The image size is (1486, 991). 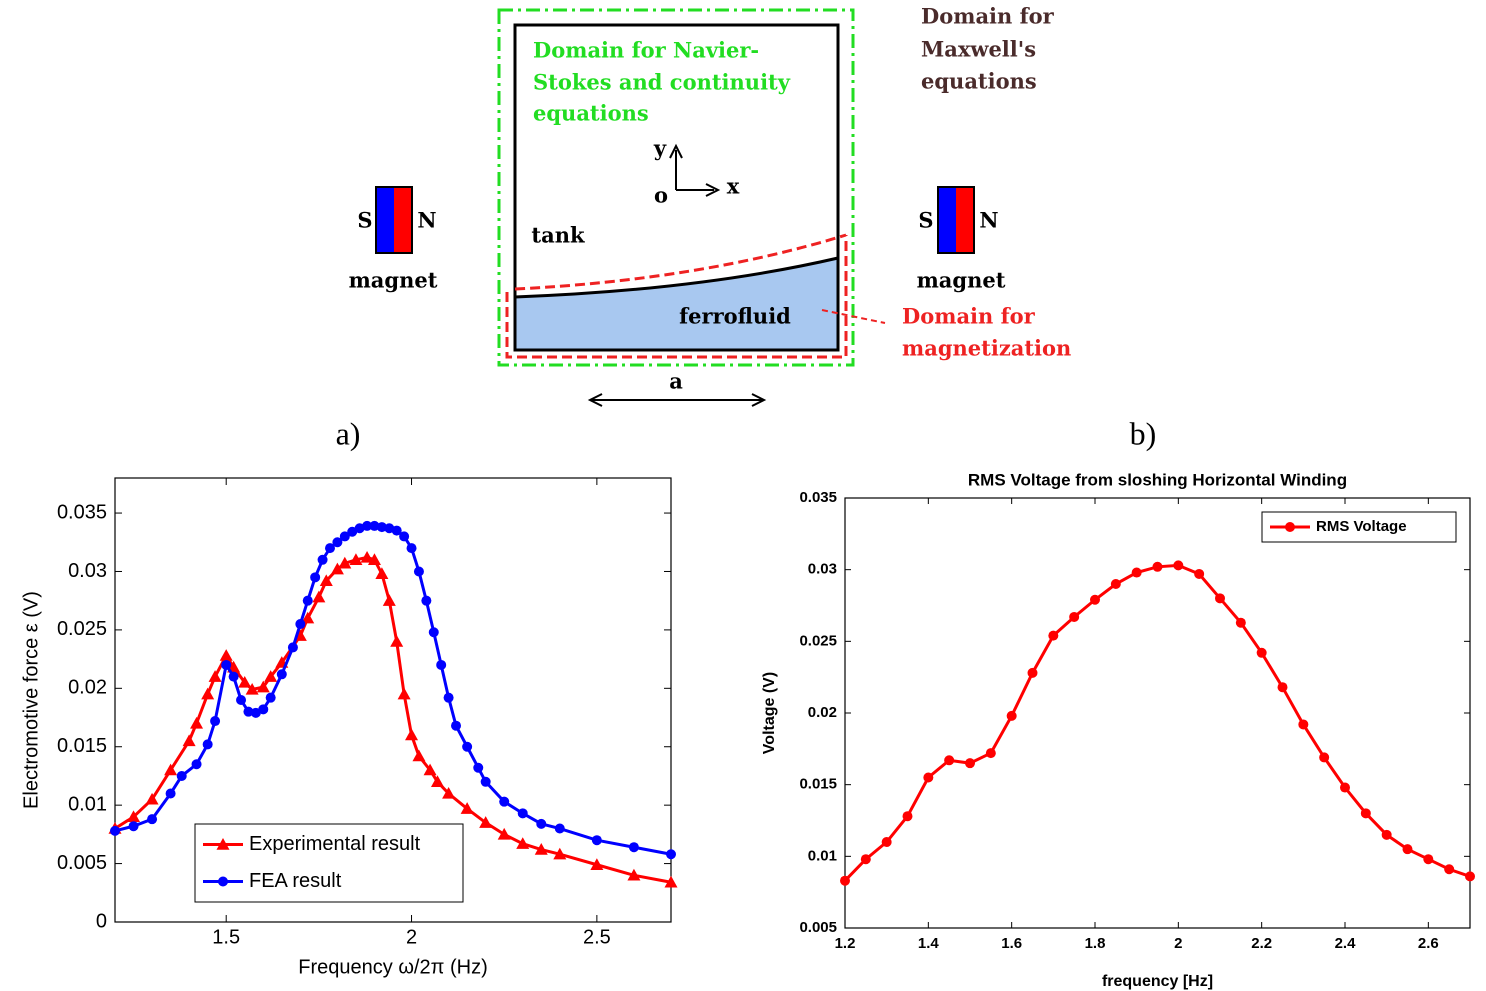 I want to click on magnetization-domain, so click(x=676, y=296).